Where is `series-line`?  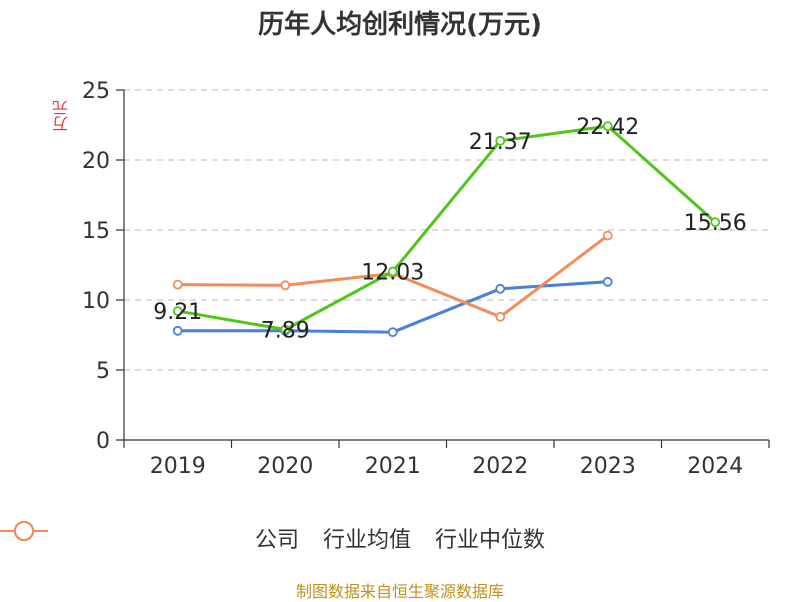
series-line is located at coordinates (392, 307).